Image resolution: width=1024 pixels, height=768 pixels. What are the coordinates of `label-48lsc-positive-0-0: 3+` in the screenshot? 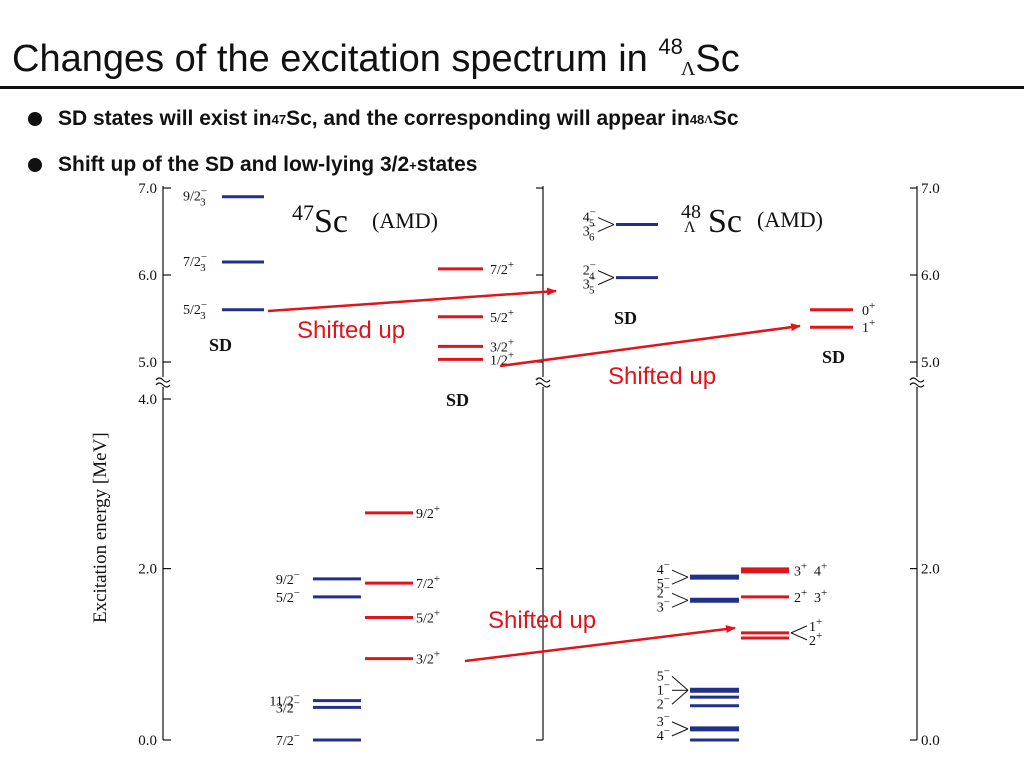 It's located at (800, 569).